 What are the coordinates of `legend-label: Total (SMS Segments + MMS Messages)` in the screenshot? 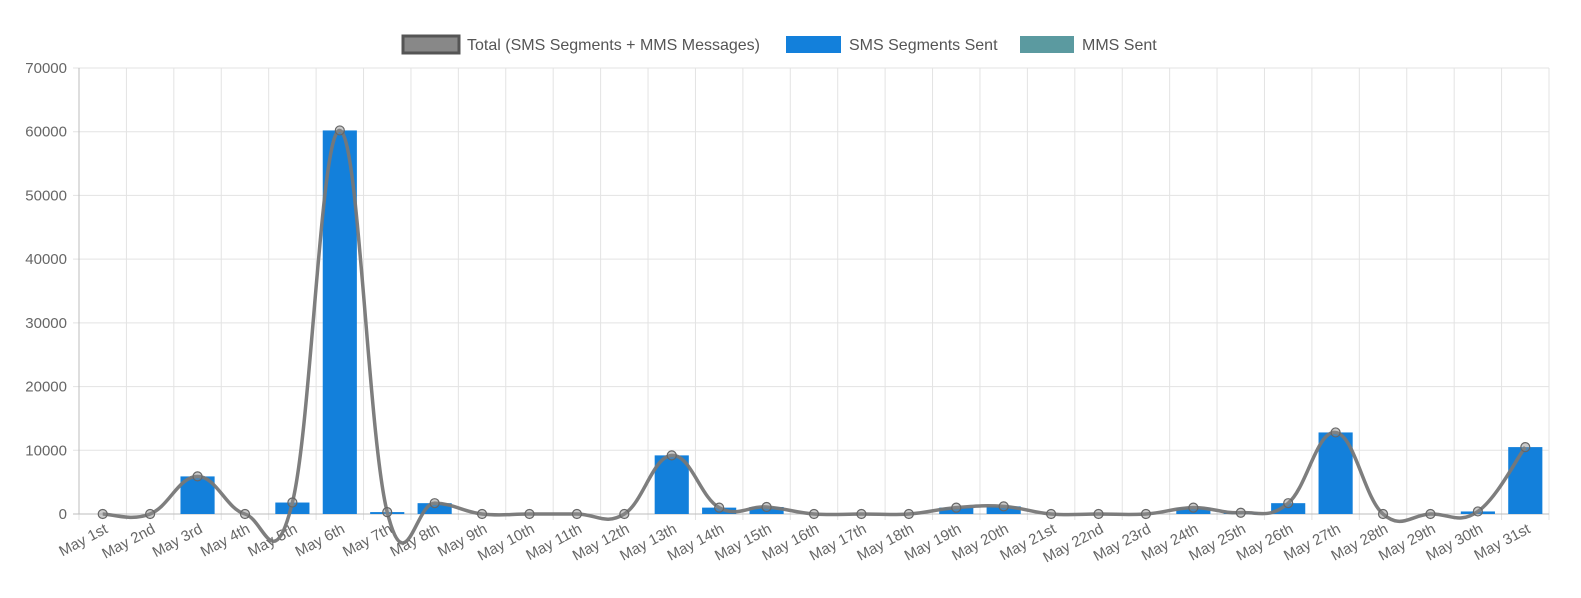 It's located at (613, 45).